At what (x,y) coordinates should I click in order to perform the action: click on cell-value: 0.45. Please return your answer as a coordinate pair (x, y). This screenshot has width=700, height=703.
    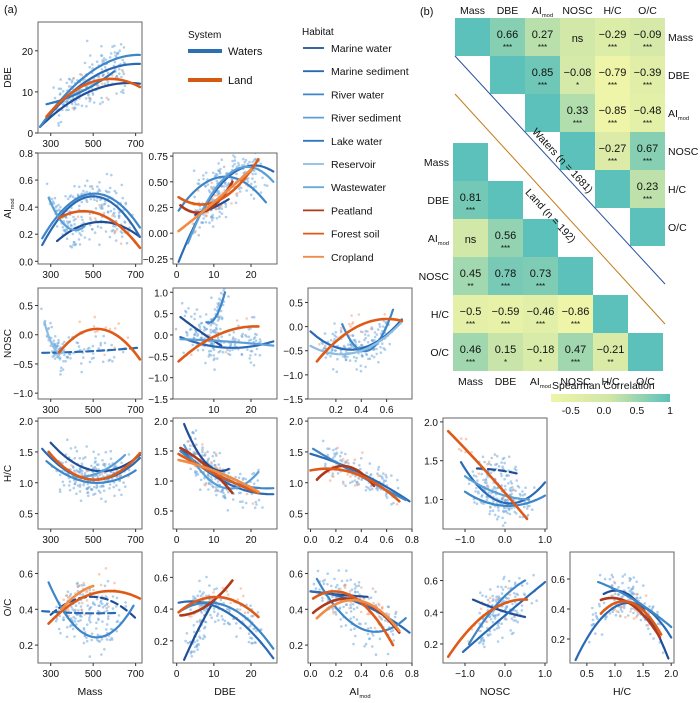
    Looking at the image, I should click on (470, 274).